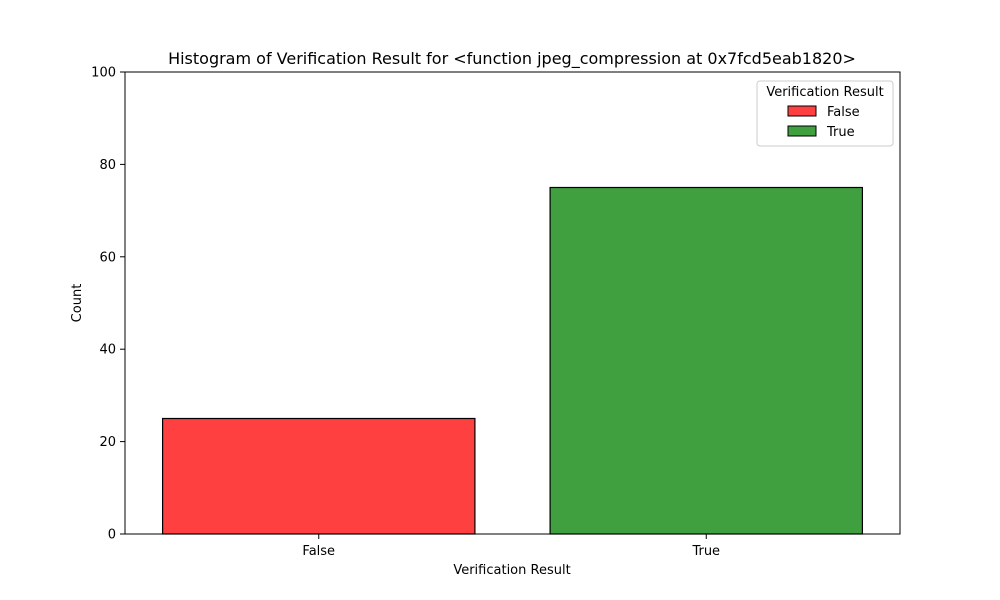 The image size is (1000, 600). What do you see at coordinates (107, 165) in the screenshot?
I see `y-tick-label: 80` at bounding box center [107, 165].